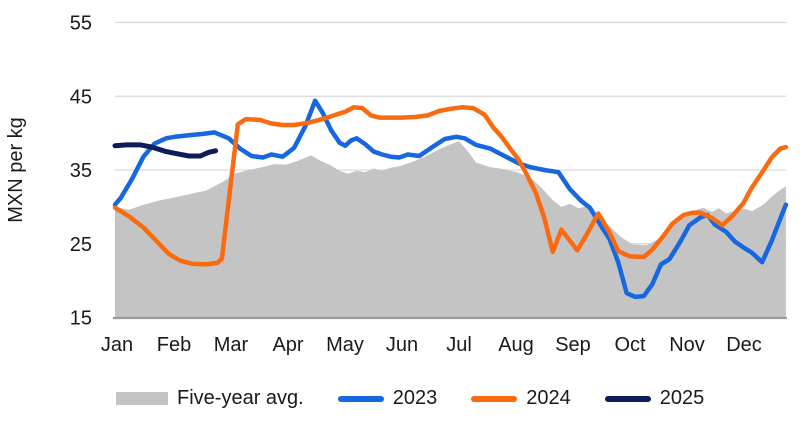  What do you see at coordinates (81, 24) in the screenshot?
I see `y-tick-label-55: 55` at bounding box center [81, 24].